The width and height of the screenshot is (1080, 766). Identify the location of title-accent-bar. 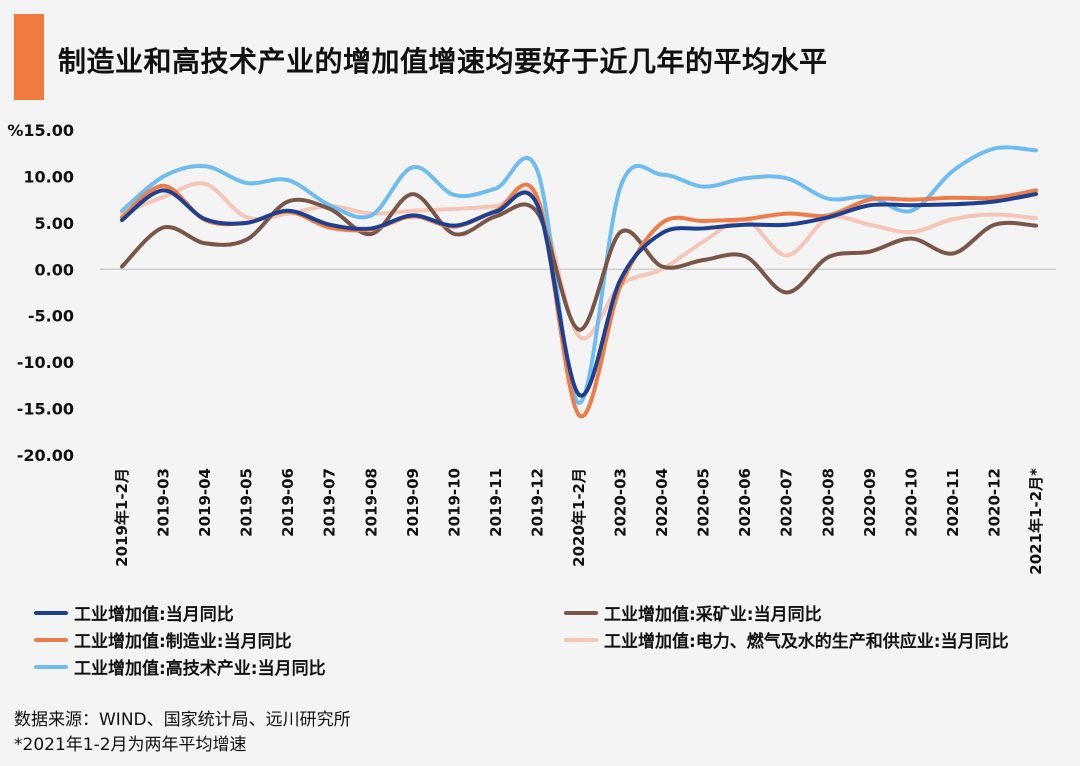
(29, 57).